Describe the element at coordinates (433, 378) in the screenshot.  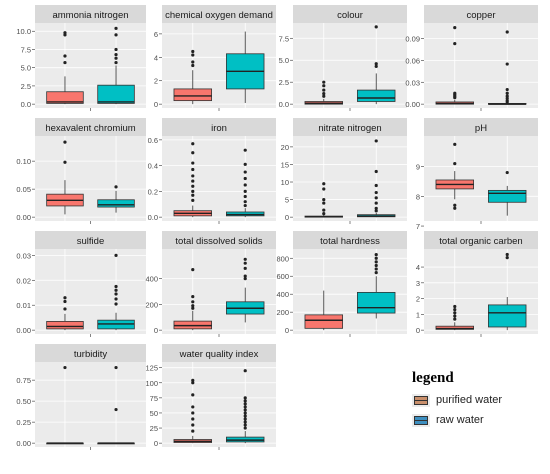
I see `legend-title: legend` at that location.